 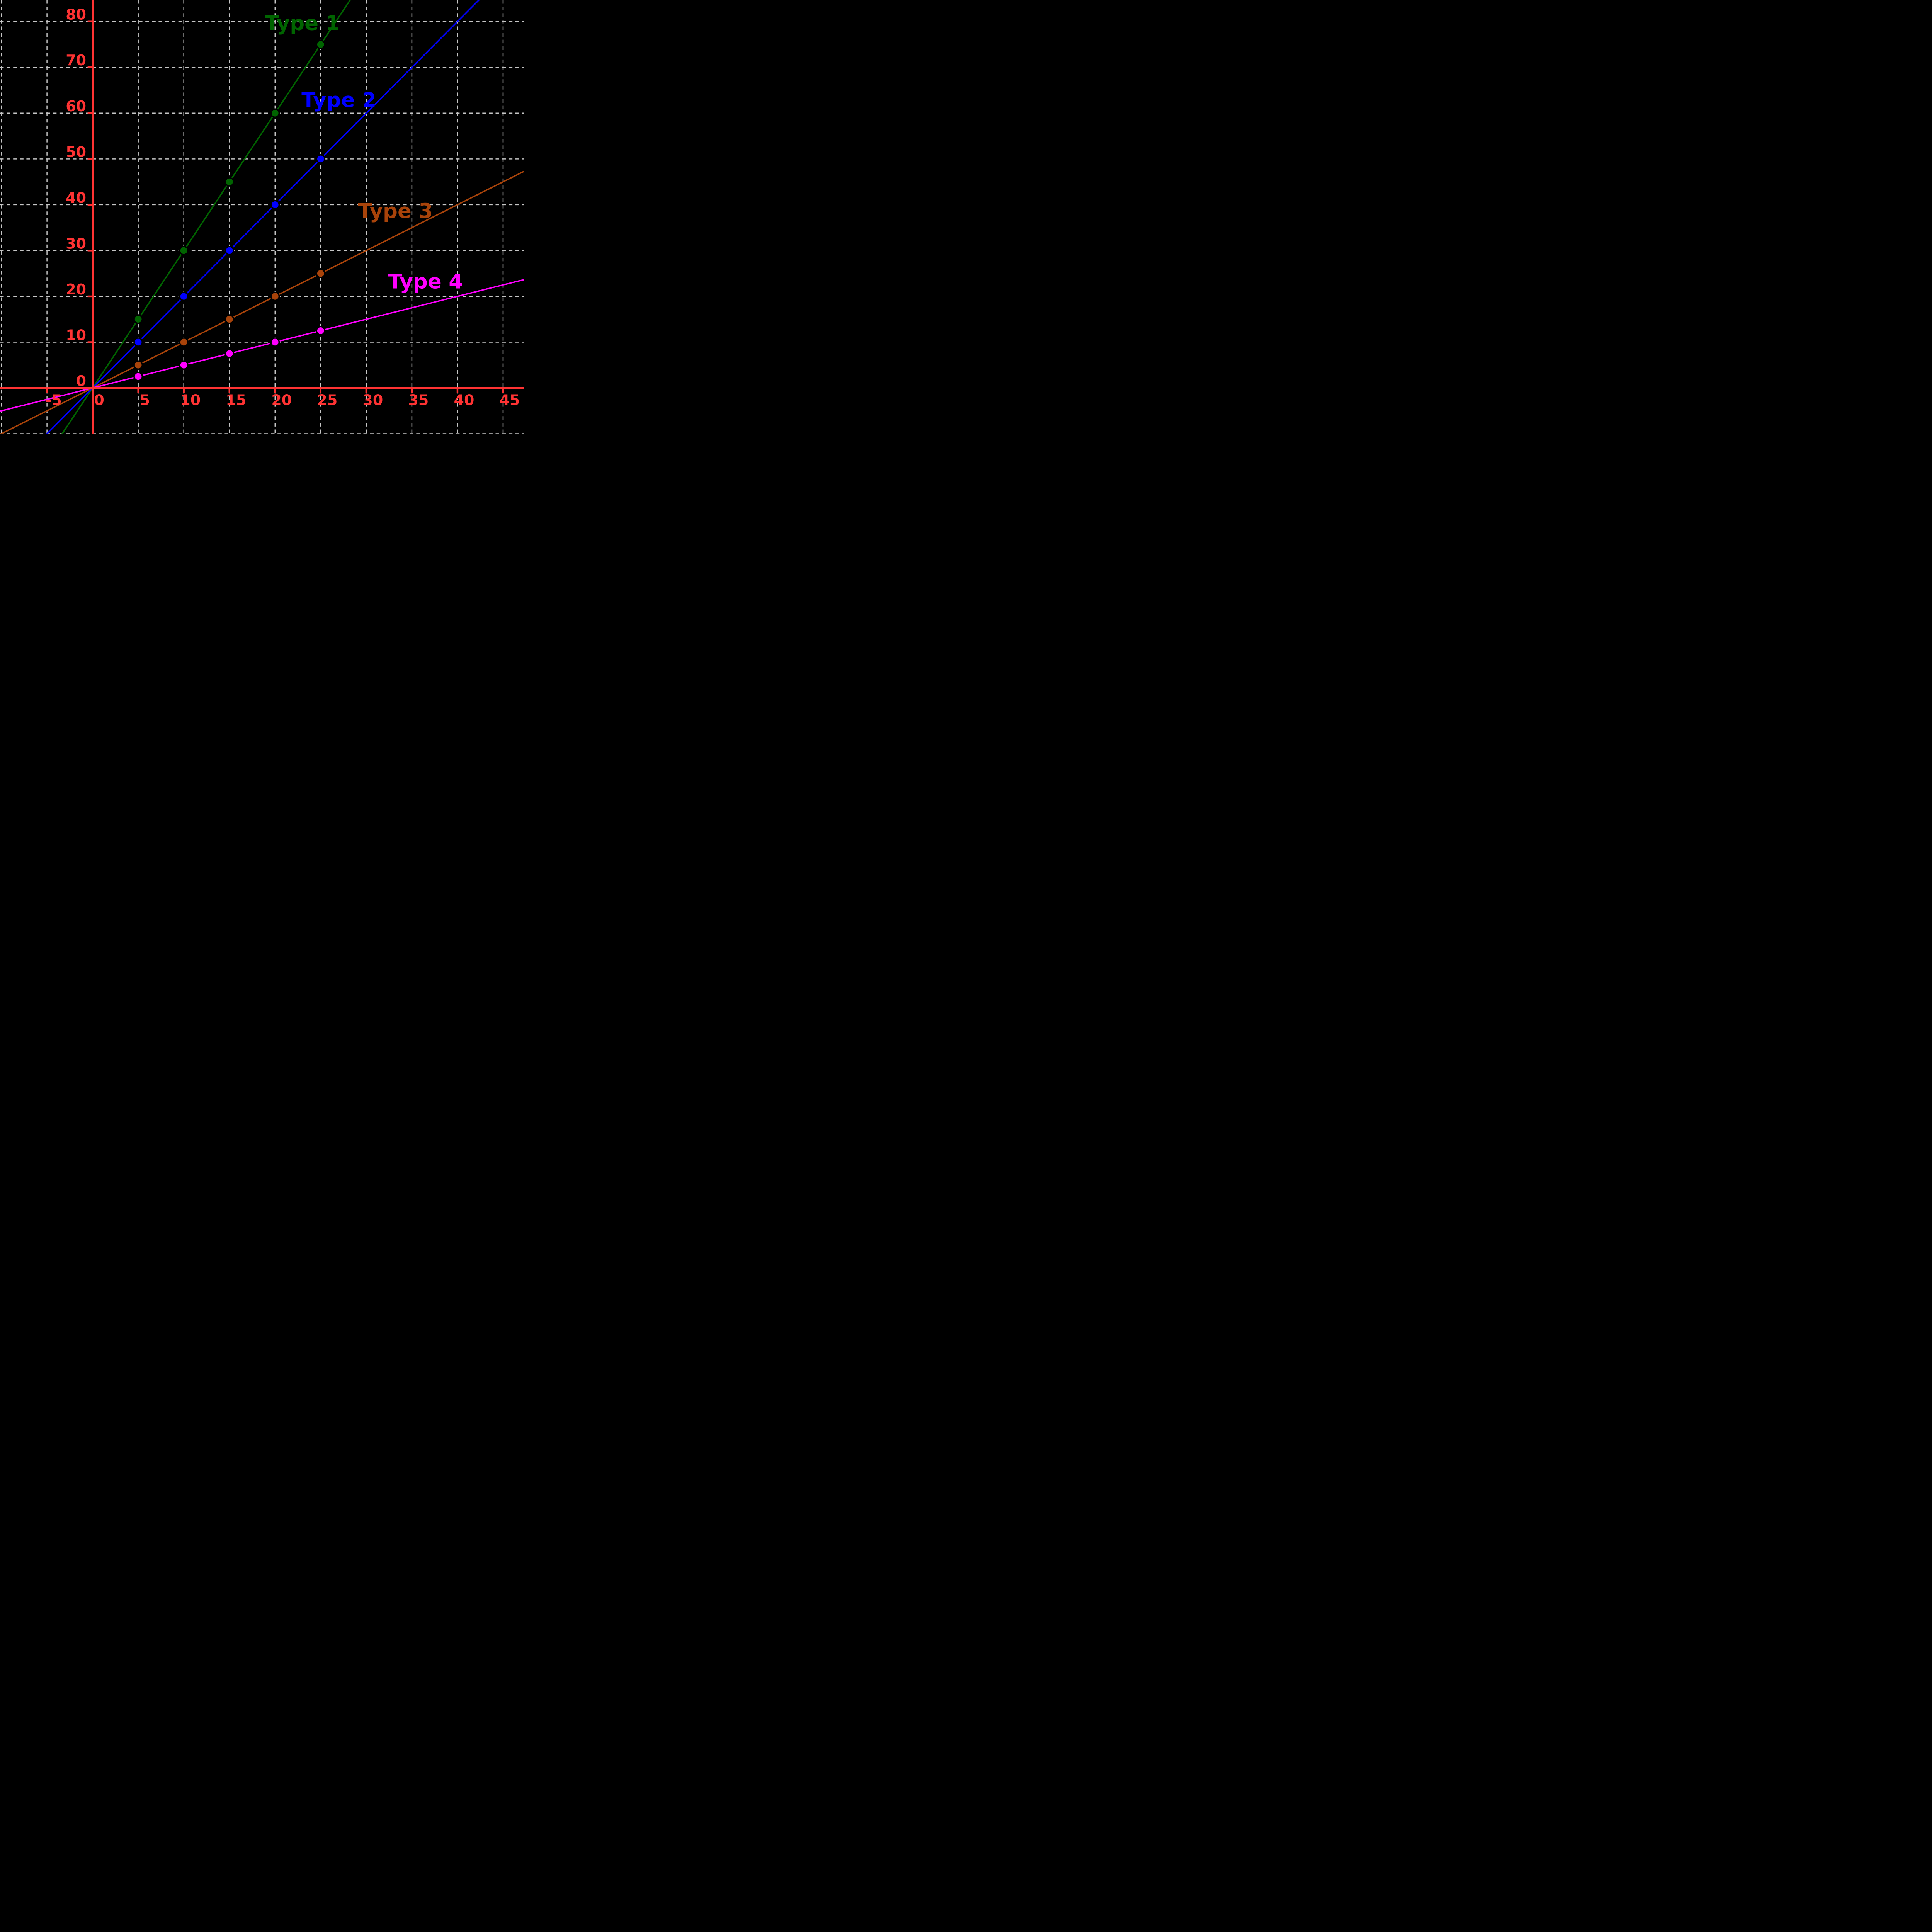 What do you see at coordinates (76, 335) in the screenshot?
I see `y-tick-label: 10` at bounding box center [76, 335].